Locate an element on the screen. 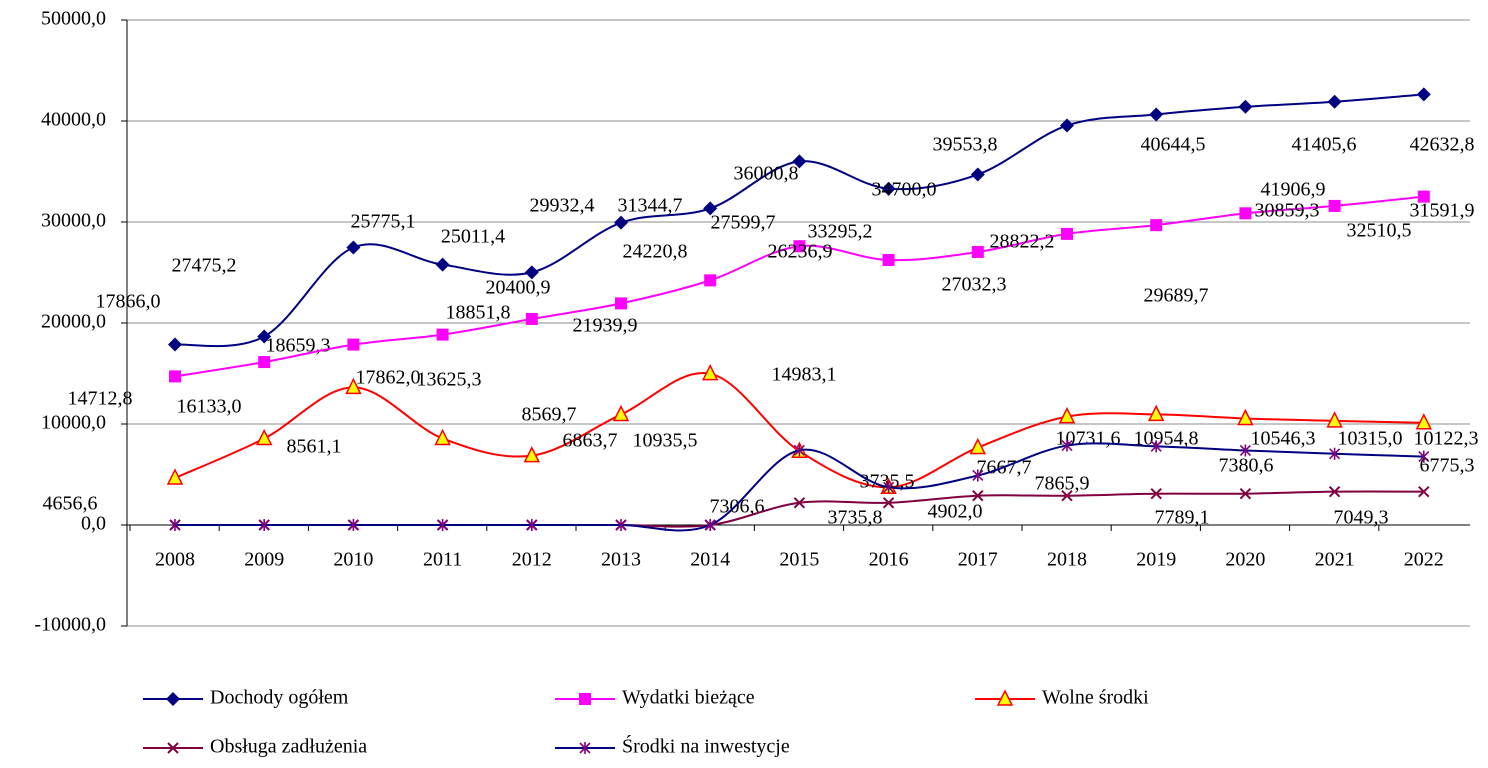 This screenshot has width=1488, height=768. data-label: 30859,3 is located at coordinates (1287, 211).